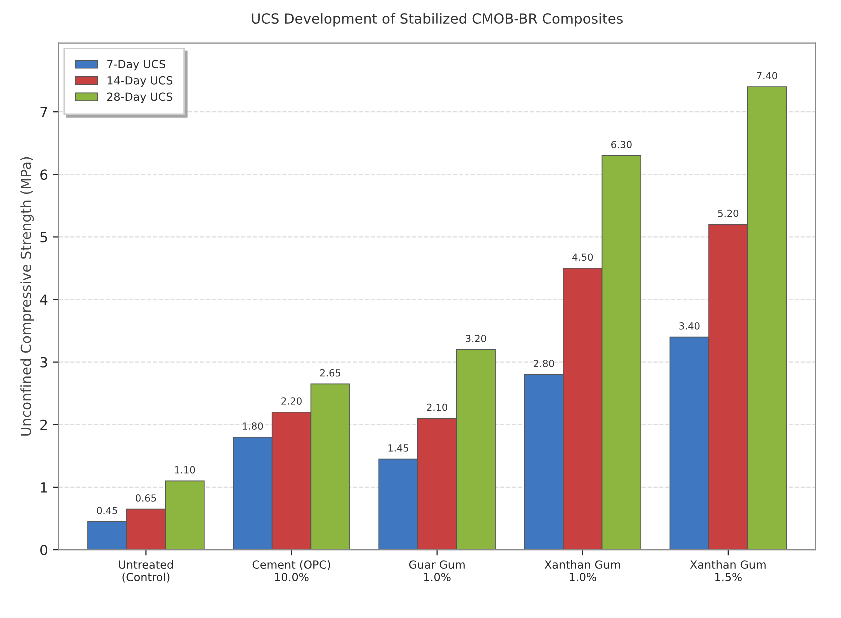 The height and width of the screenshot is (618, 841). Describe the element at coordinates (291, 571) in the screenshot. I see `x-tick-label: Cement (OPC) 10.0%` at that location.